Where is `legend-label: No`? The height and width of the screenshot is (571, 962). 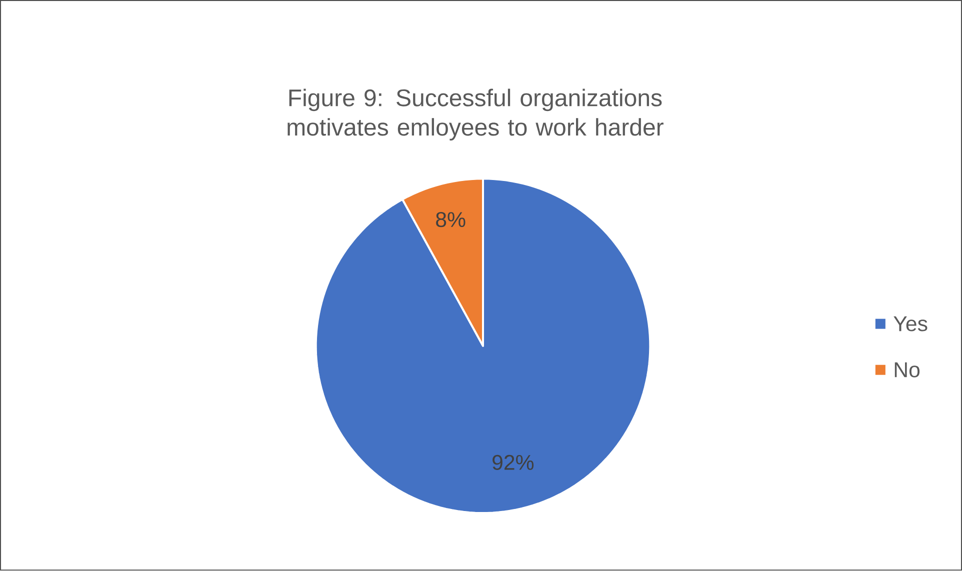 legend-label: No is located at coordinates (907, 370).